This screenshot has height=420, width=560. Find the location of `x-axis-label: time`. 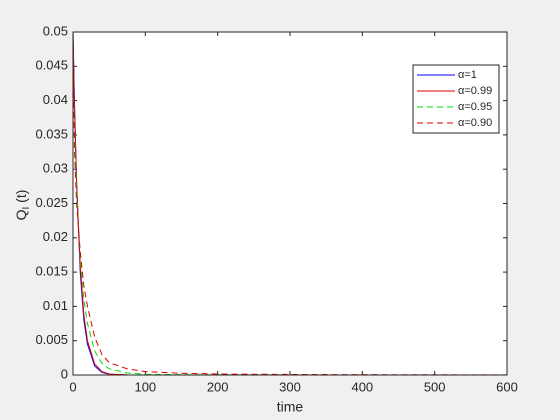

x-axis-label: time is located at coordinates (290, 407).